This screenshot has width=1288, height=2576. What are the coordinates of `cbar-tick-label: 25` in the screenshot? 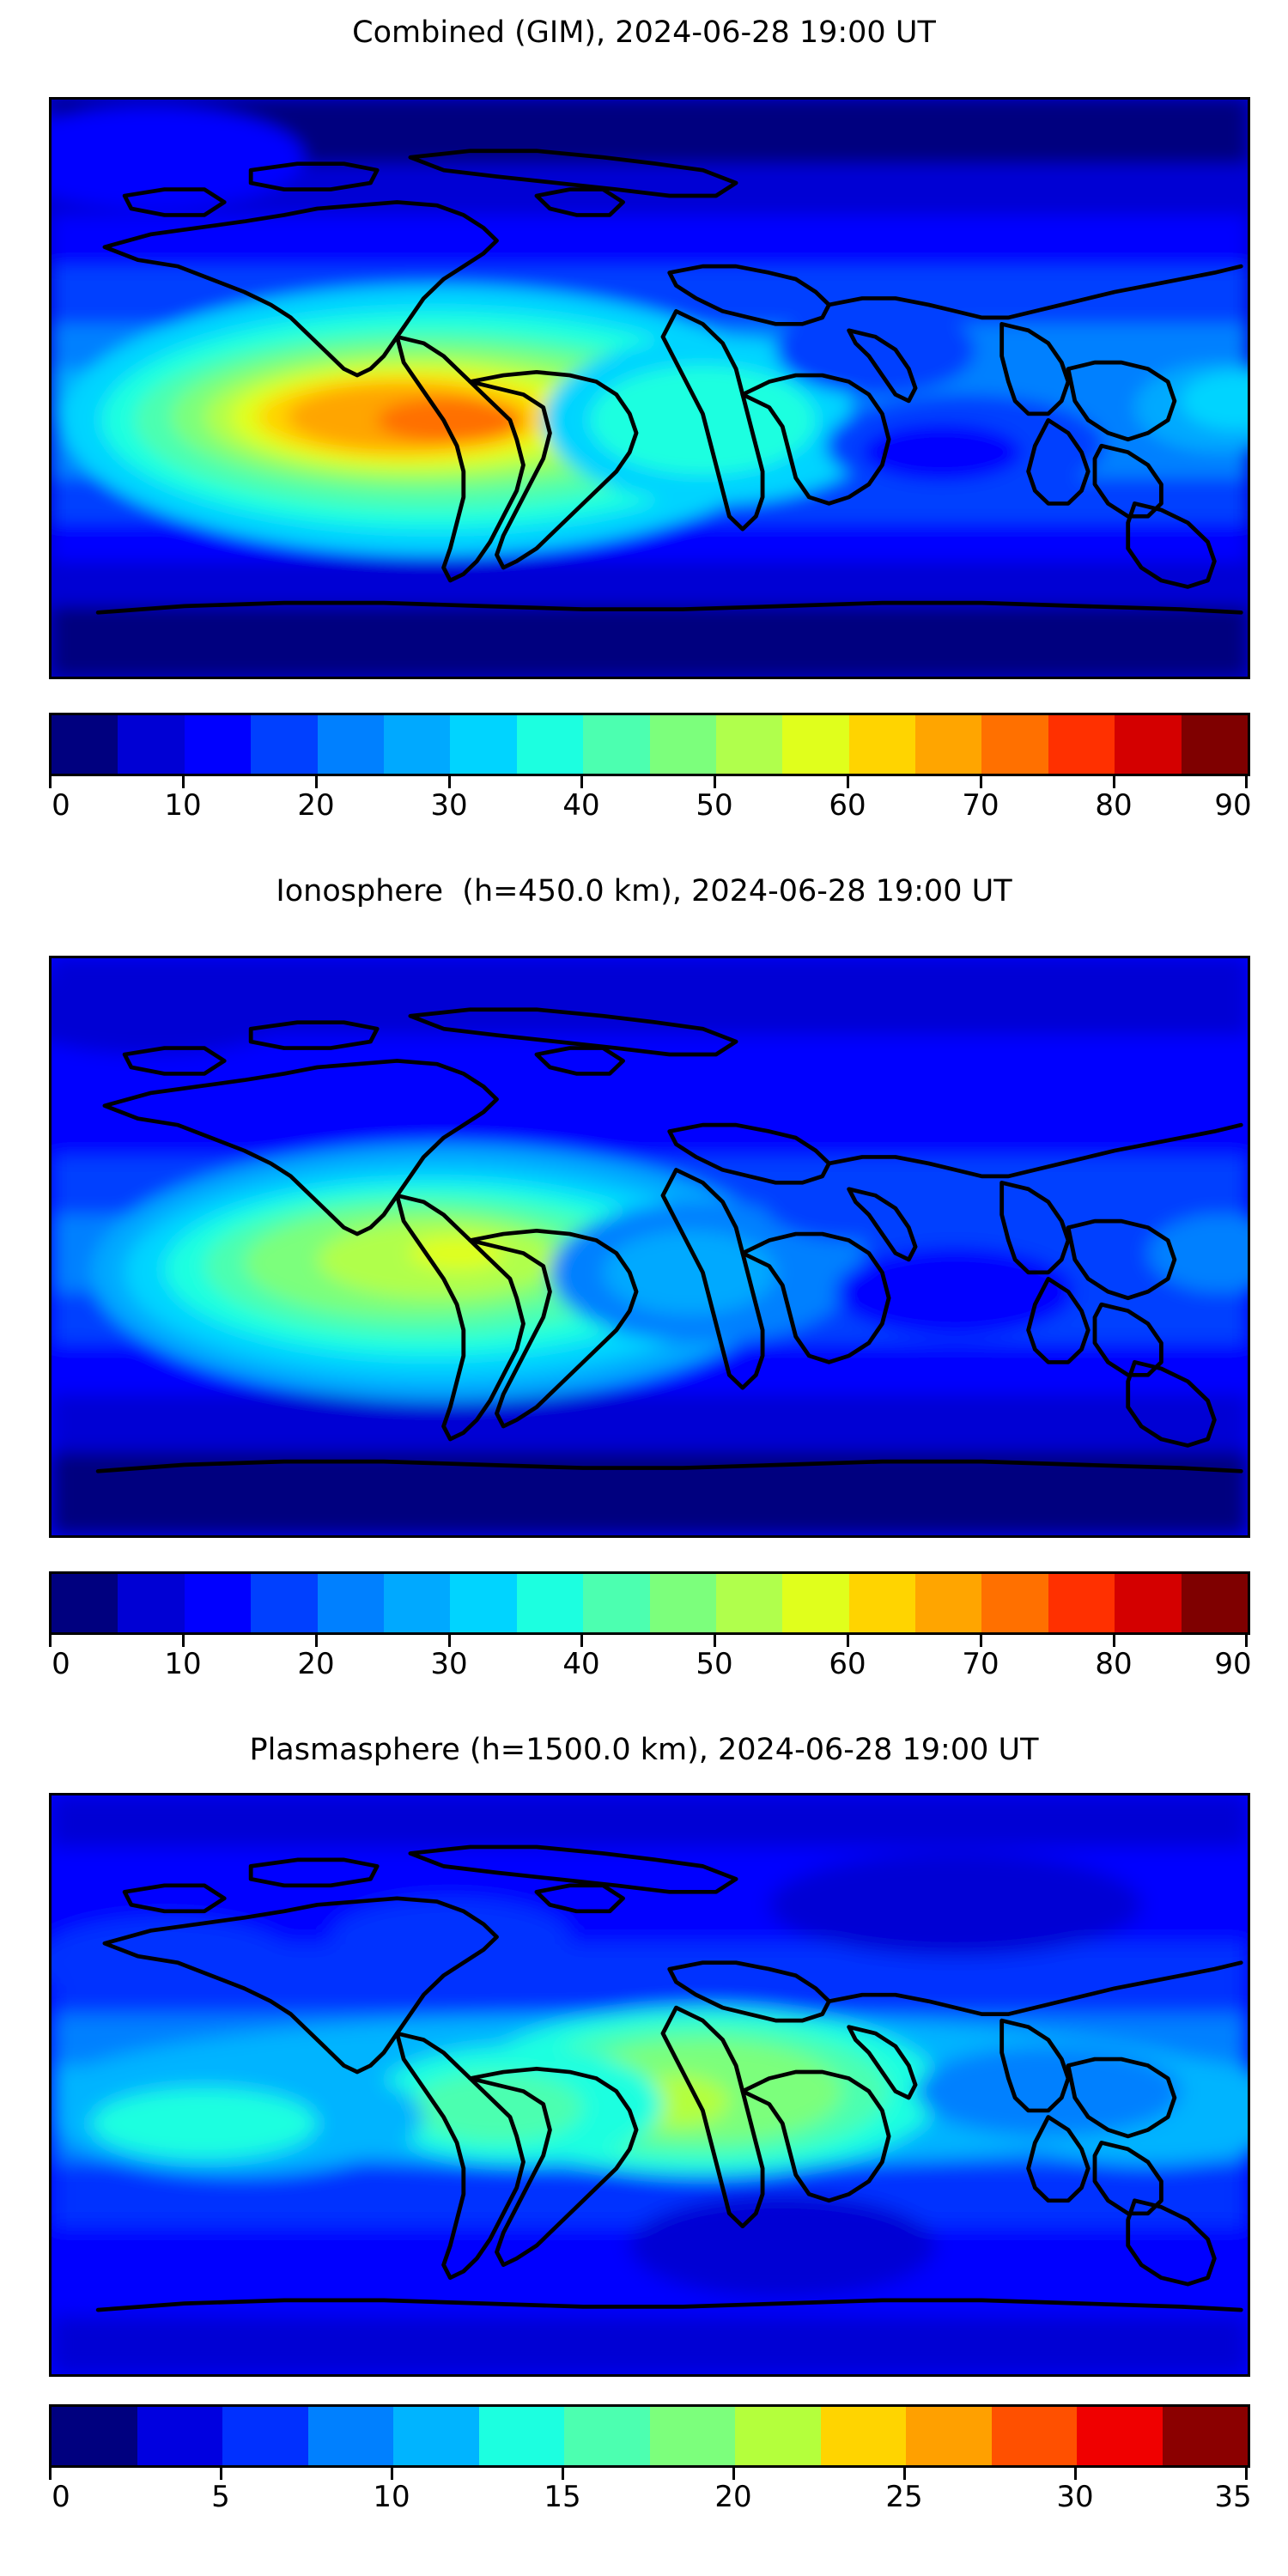 It's located at (904, 2497).